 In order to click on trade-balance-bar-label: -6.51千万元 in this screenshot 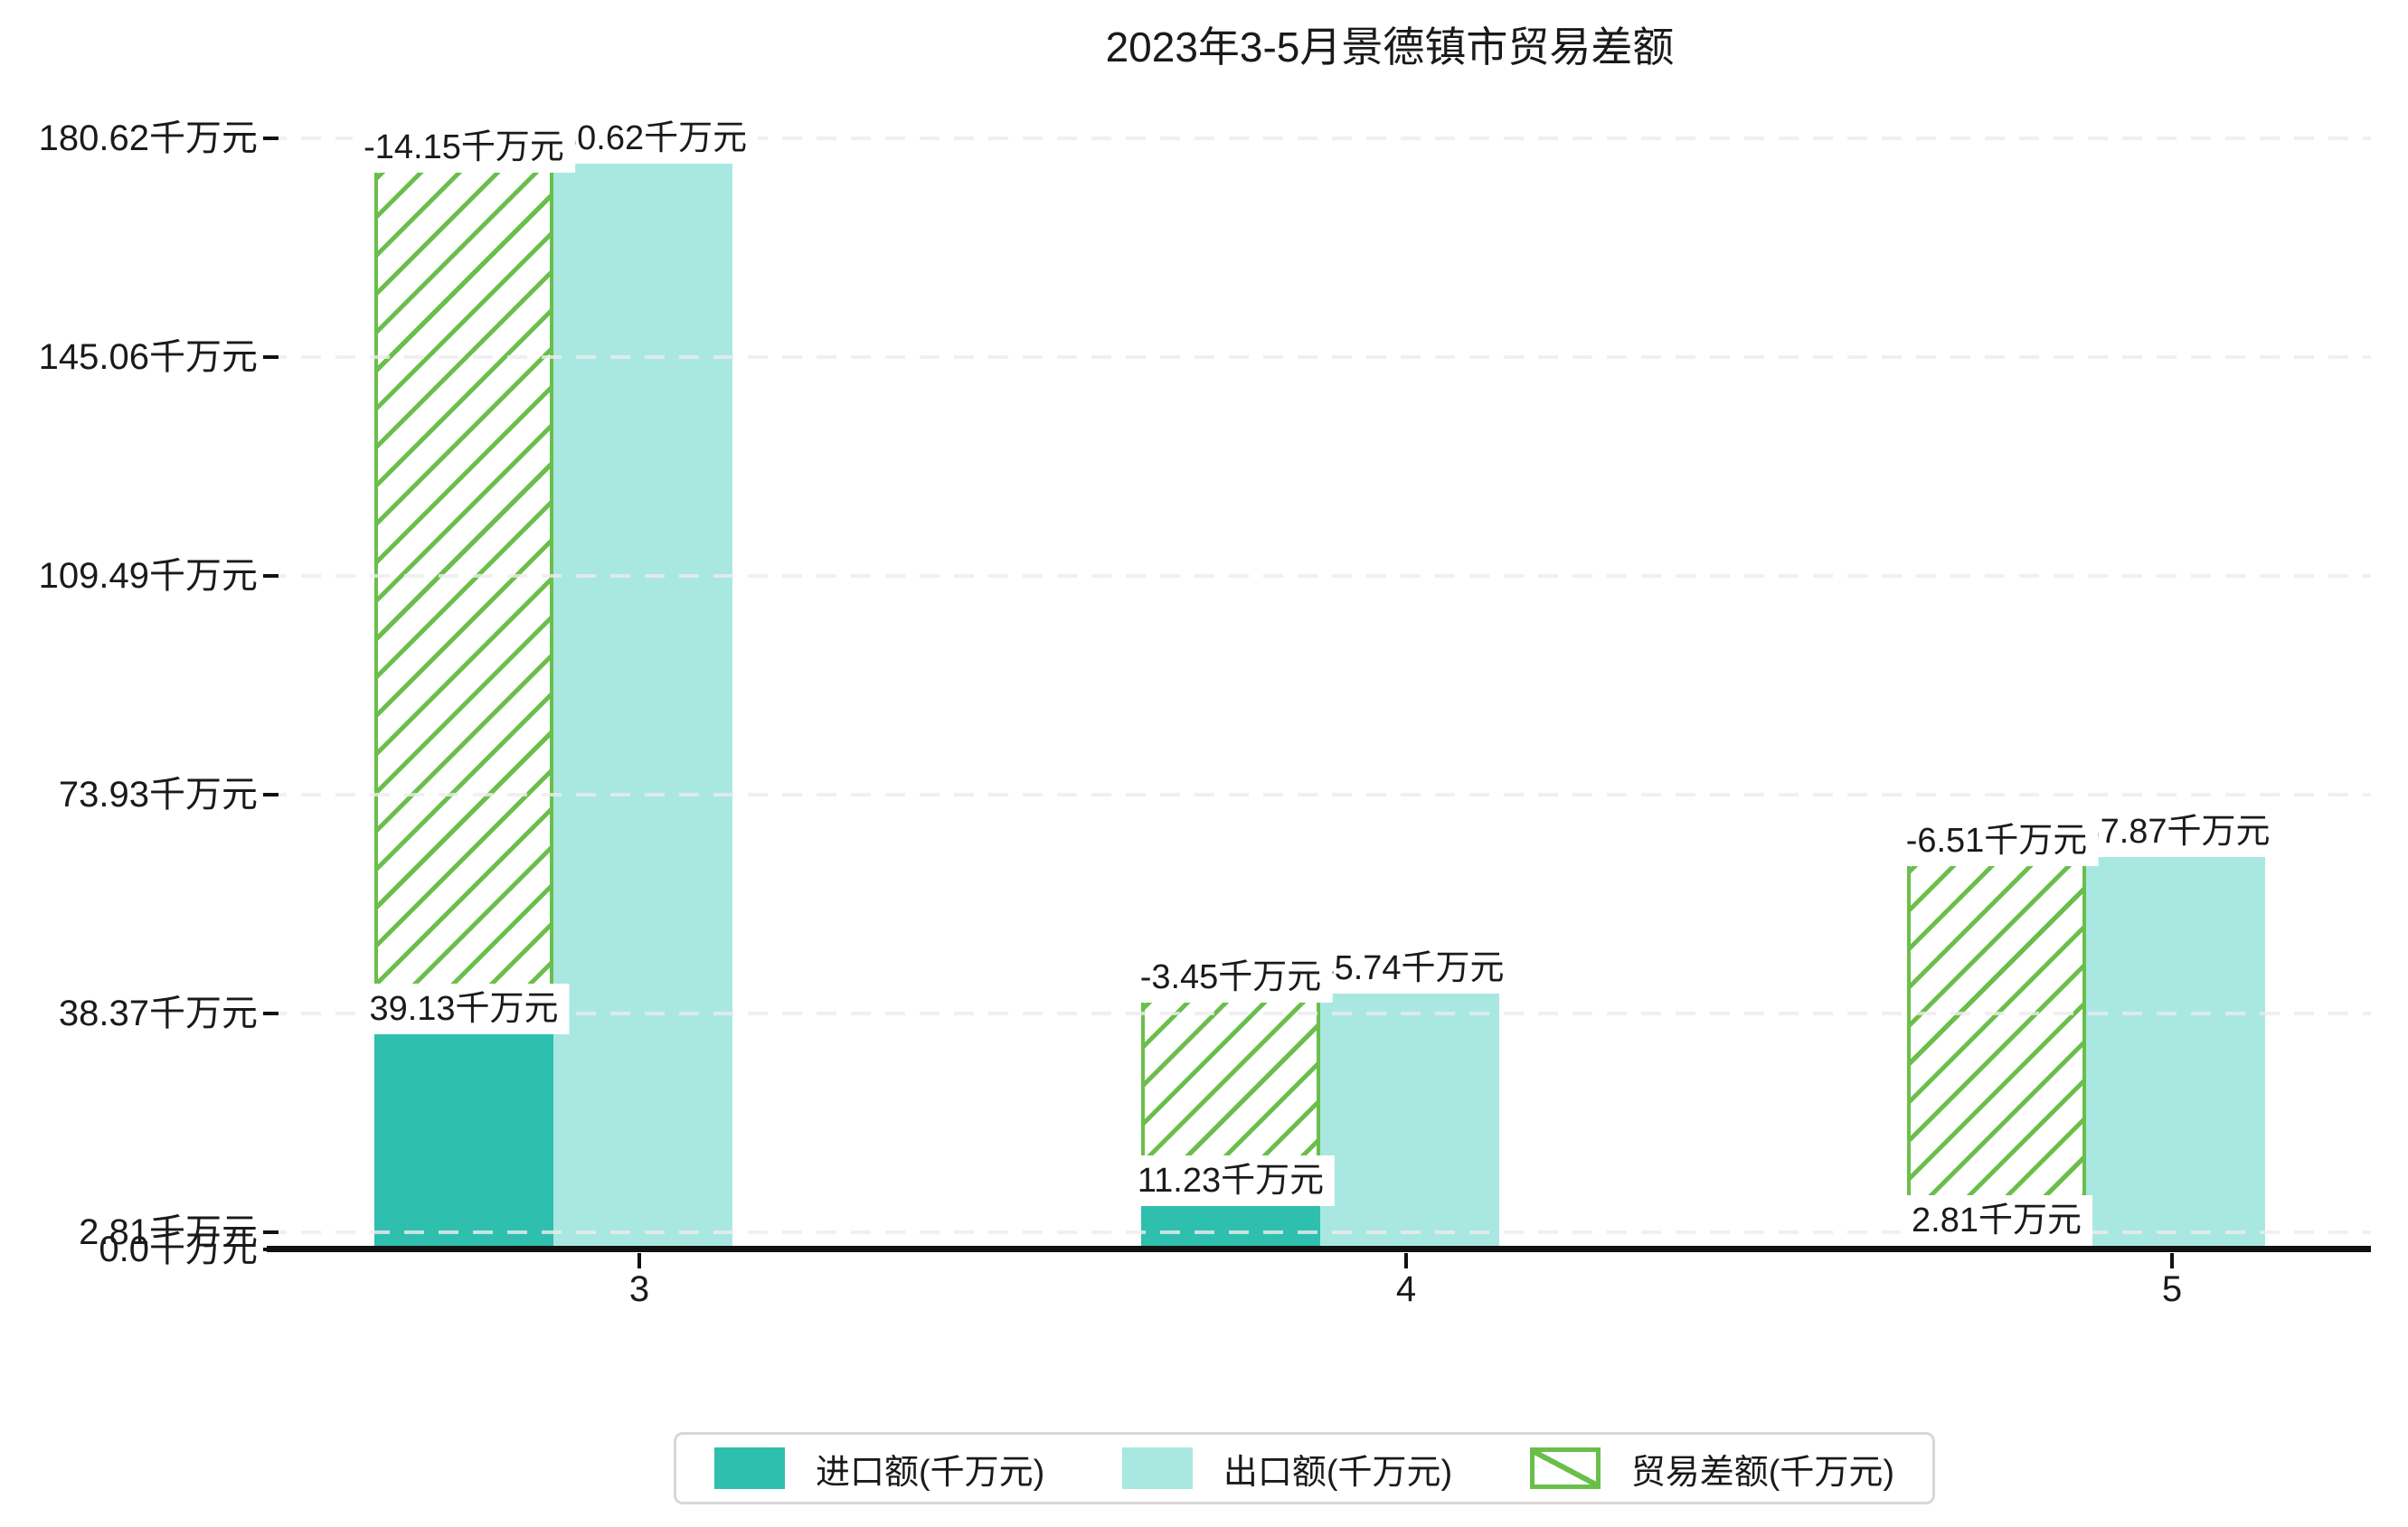, I will do `click(1996, 840)`.